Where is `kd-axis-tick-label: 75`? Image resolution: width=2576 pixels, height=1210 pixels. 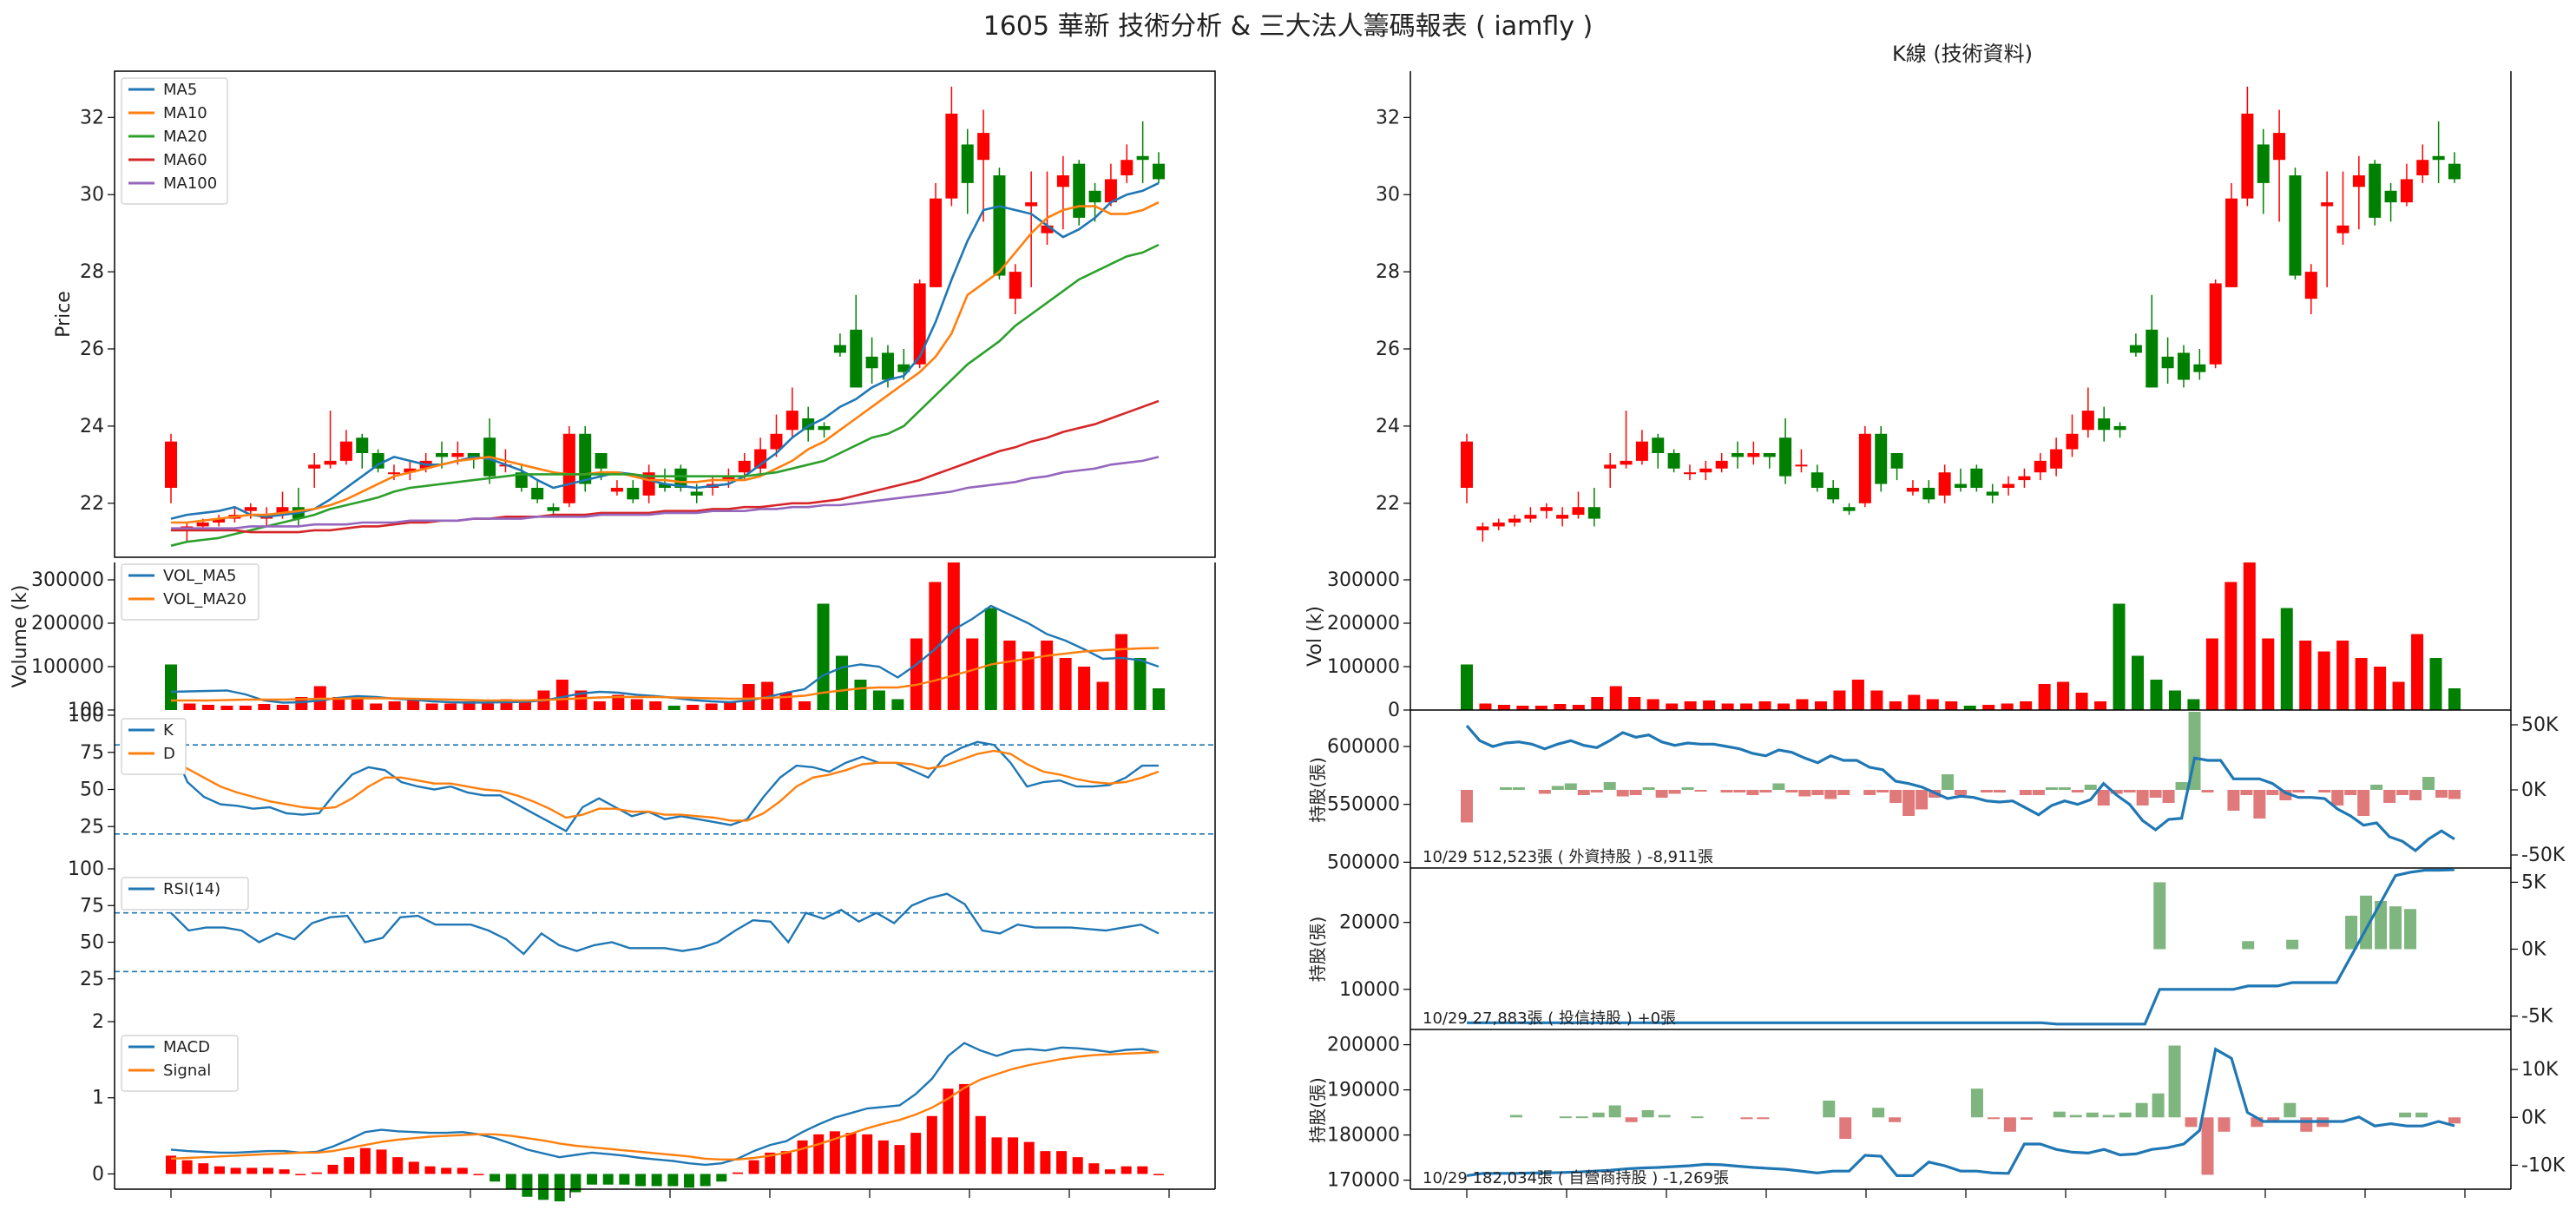
kd-axis-tick-label: 75 is located at coordinates (92, 753).